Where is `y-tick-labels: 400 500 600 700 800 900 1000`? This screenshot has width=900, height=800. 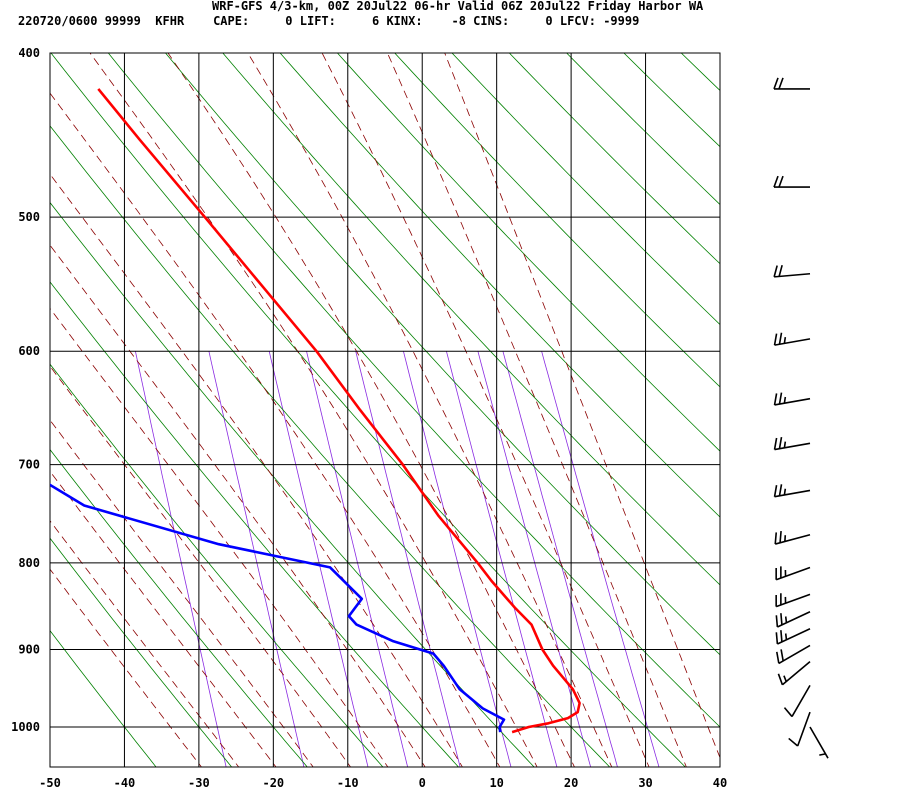
y-tick-labels: 400 500 600 700 800 900 1000 is located at coordinates (25, 390).